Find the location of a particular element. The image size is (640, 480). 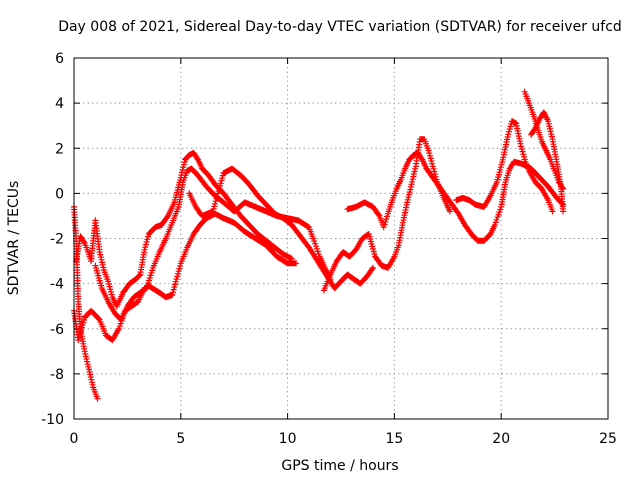

y-tick-label: -10 is located at coordinates (52, 420).